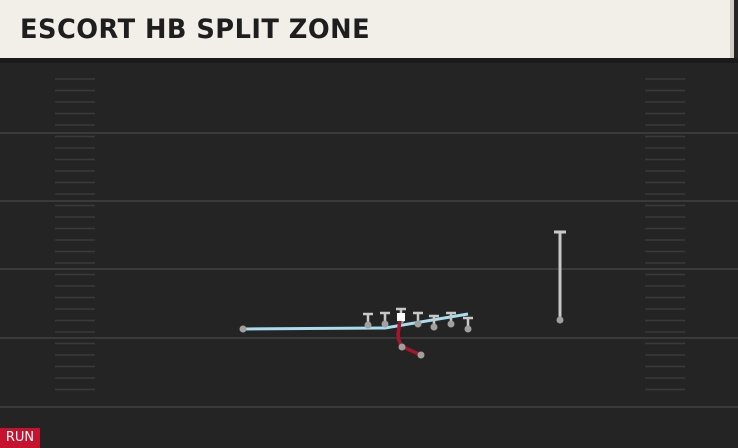 Image resolution: width=738 pixels, height=448 pixels. I want to click on play-title: ESCORT HB SPLIT ZONE, so click(195, 29).